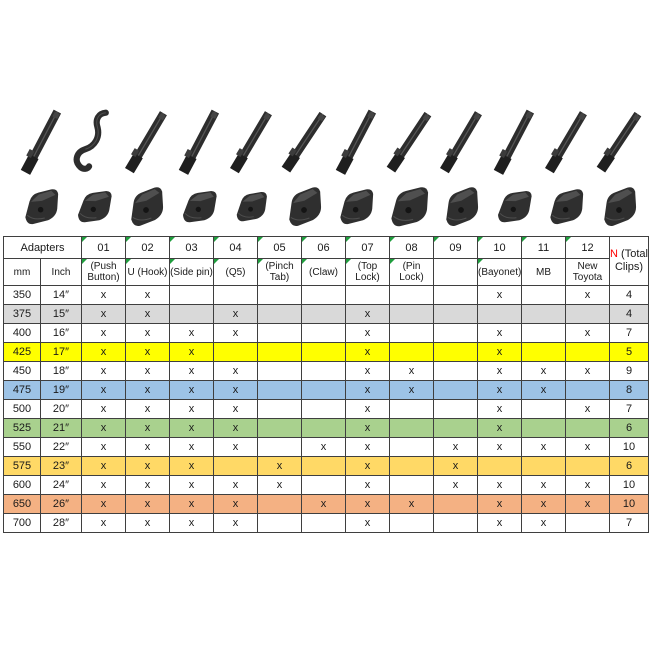 This screenshot has height=650, width=650. I want to click on total-clips-value: 9, so click(629, 371).